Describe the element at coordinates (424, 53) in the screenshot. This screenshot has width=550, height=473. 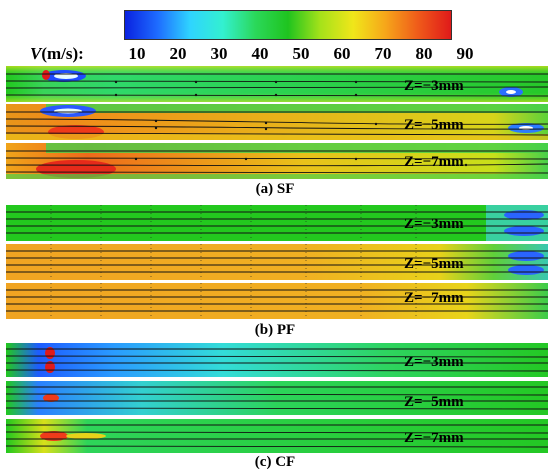
I see `colorbar-tick: 80` at that location.